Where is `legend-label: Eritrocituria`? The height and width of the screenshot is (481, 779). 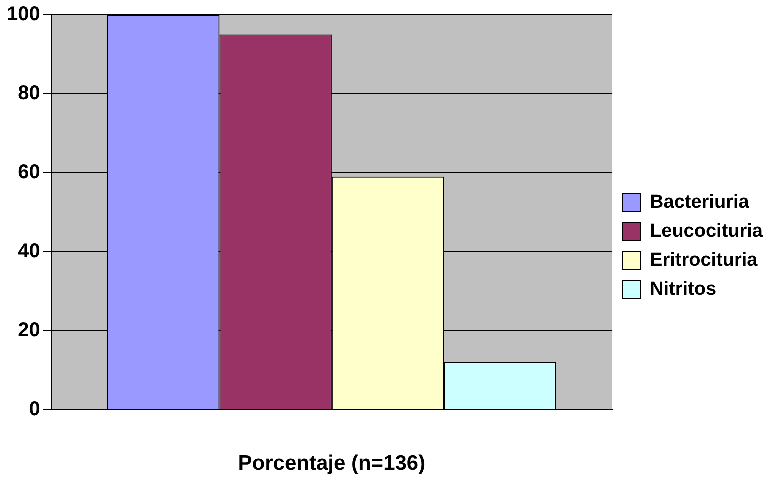
legend-label: Eritrocituria is located at coordinates (704, 261).